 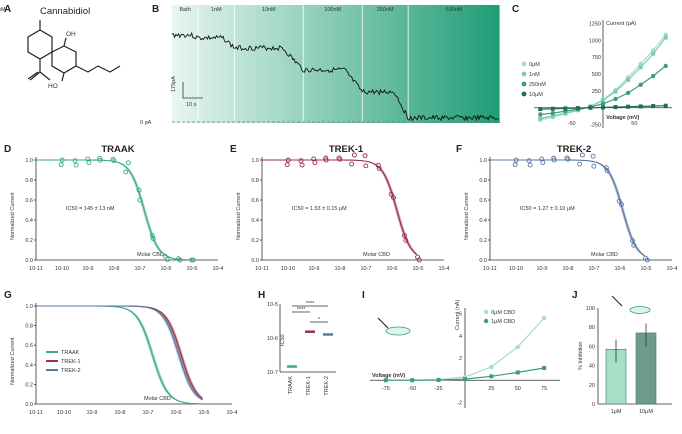 I want to click on dose-panel-letter: D, so click(x=7, y=149).